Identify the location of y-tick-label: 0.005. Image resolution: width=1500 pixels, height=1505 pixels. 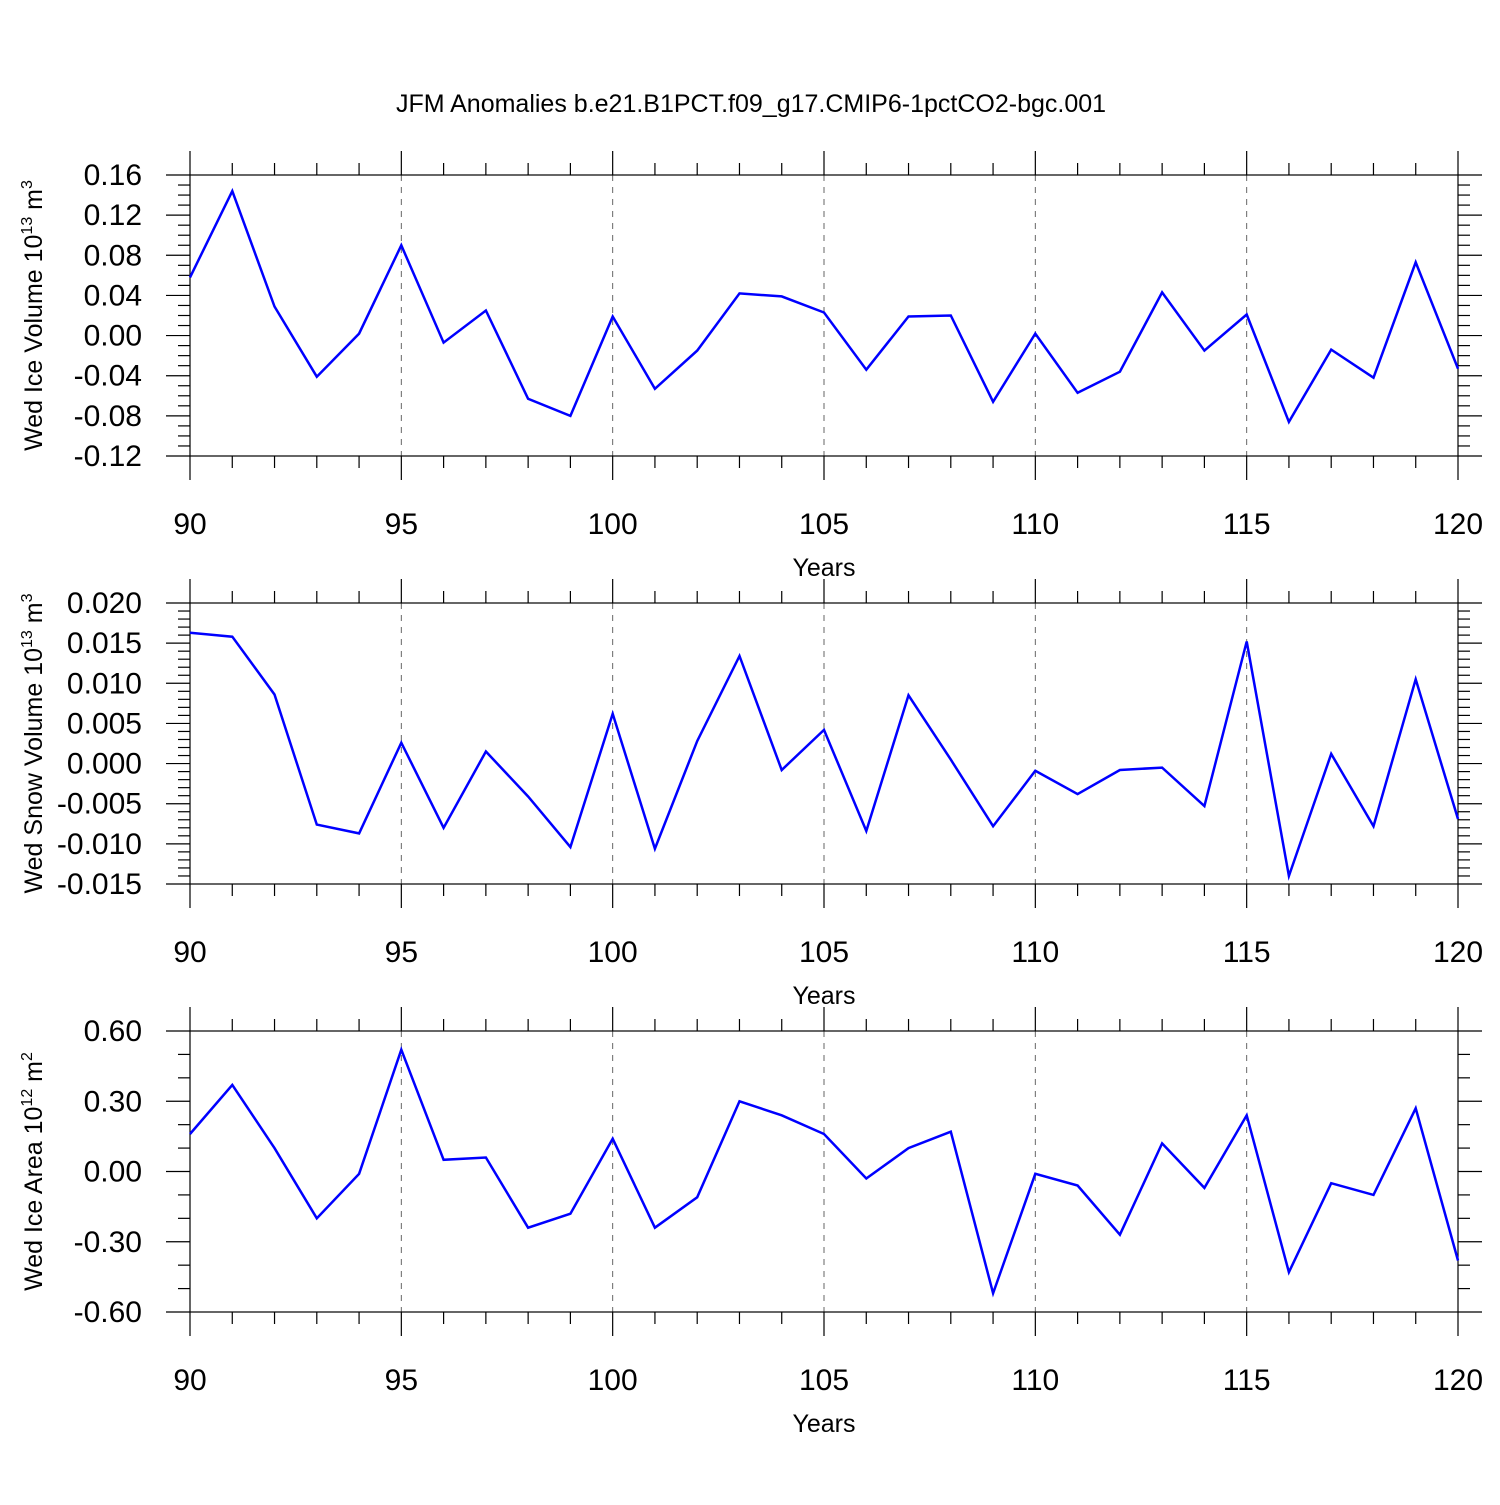
(104, 723).